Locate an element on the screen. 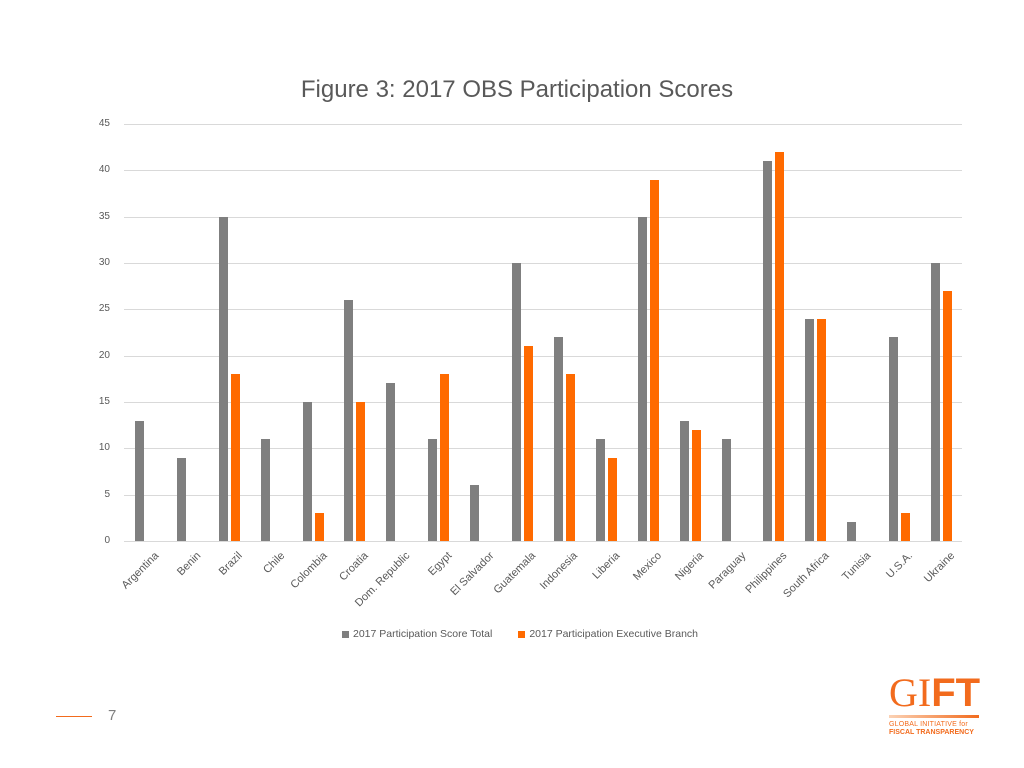 The width and height of the screenshot is (1024, 768). y-tick-label: 5 is located at coordinates (107, 494).